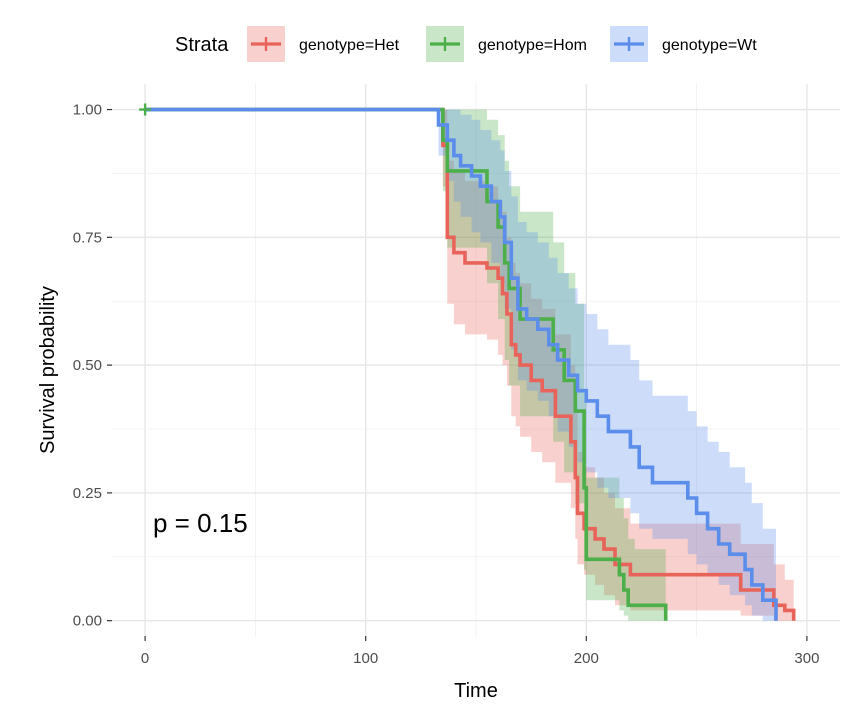 Image resolution: width=868 pixels, height=720 pixels. I want to click on y-axis: 0.00 0.25 0.50 0.75 1.00, so click(92, 366).